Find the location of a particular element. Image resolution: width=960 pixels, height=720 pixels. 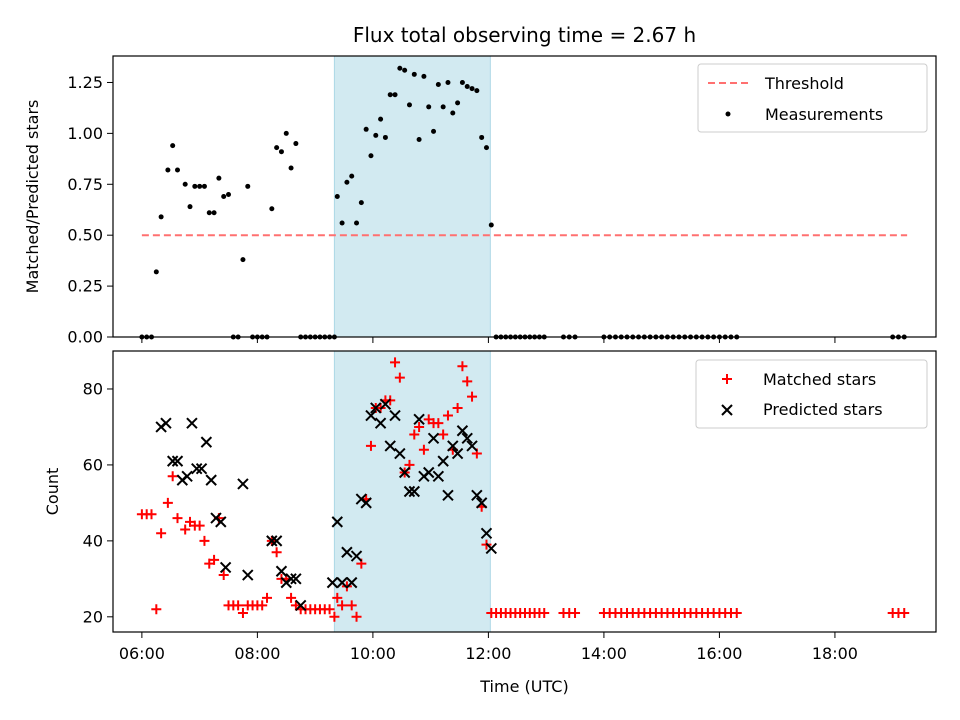

x-tick-label: 10:00 is located at coordinates (373, 653).